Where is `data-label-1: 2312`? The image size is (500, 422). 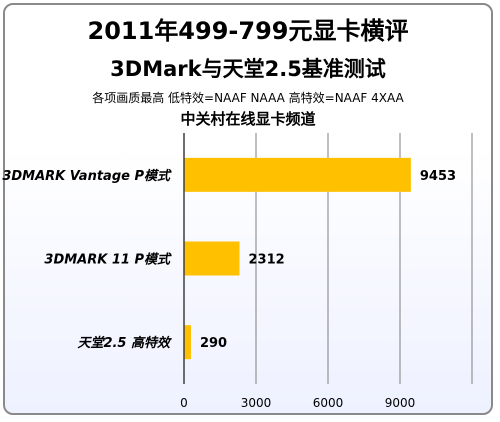 data-label-1: 2312 is located at coordinates (266, 260).